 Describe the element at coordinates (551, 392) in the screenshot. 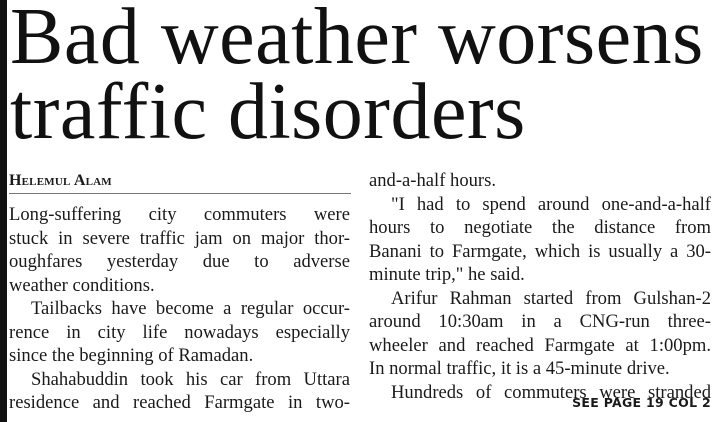

I see `text-line: Hundreds of commuters were stranded` at that location.